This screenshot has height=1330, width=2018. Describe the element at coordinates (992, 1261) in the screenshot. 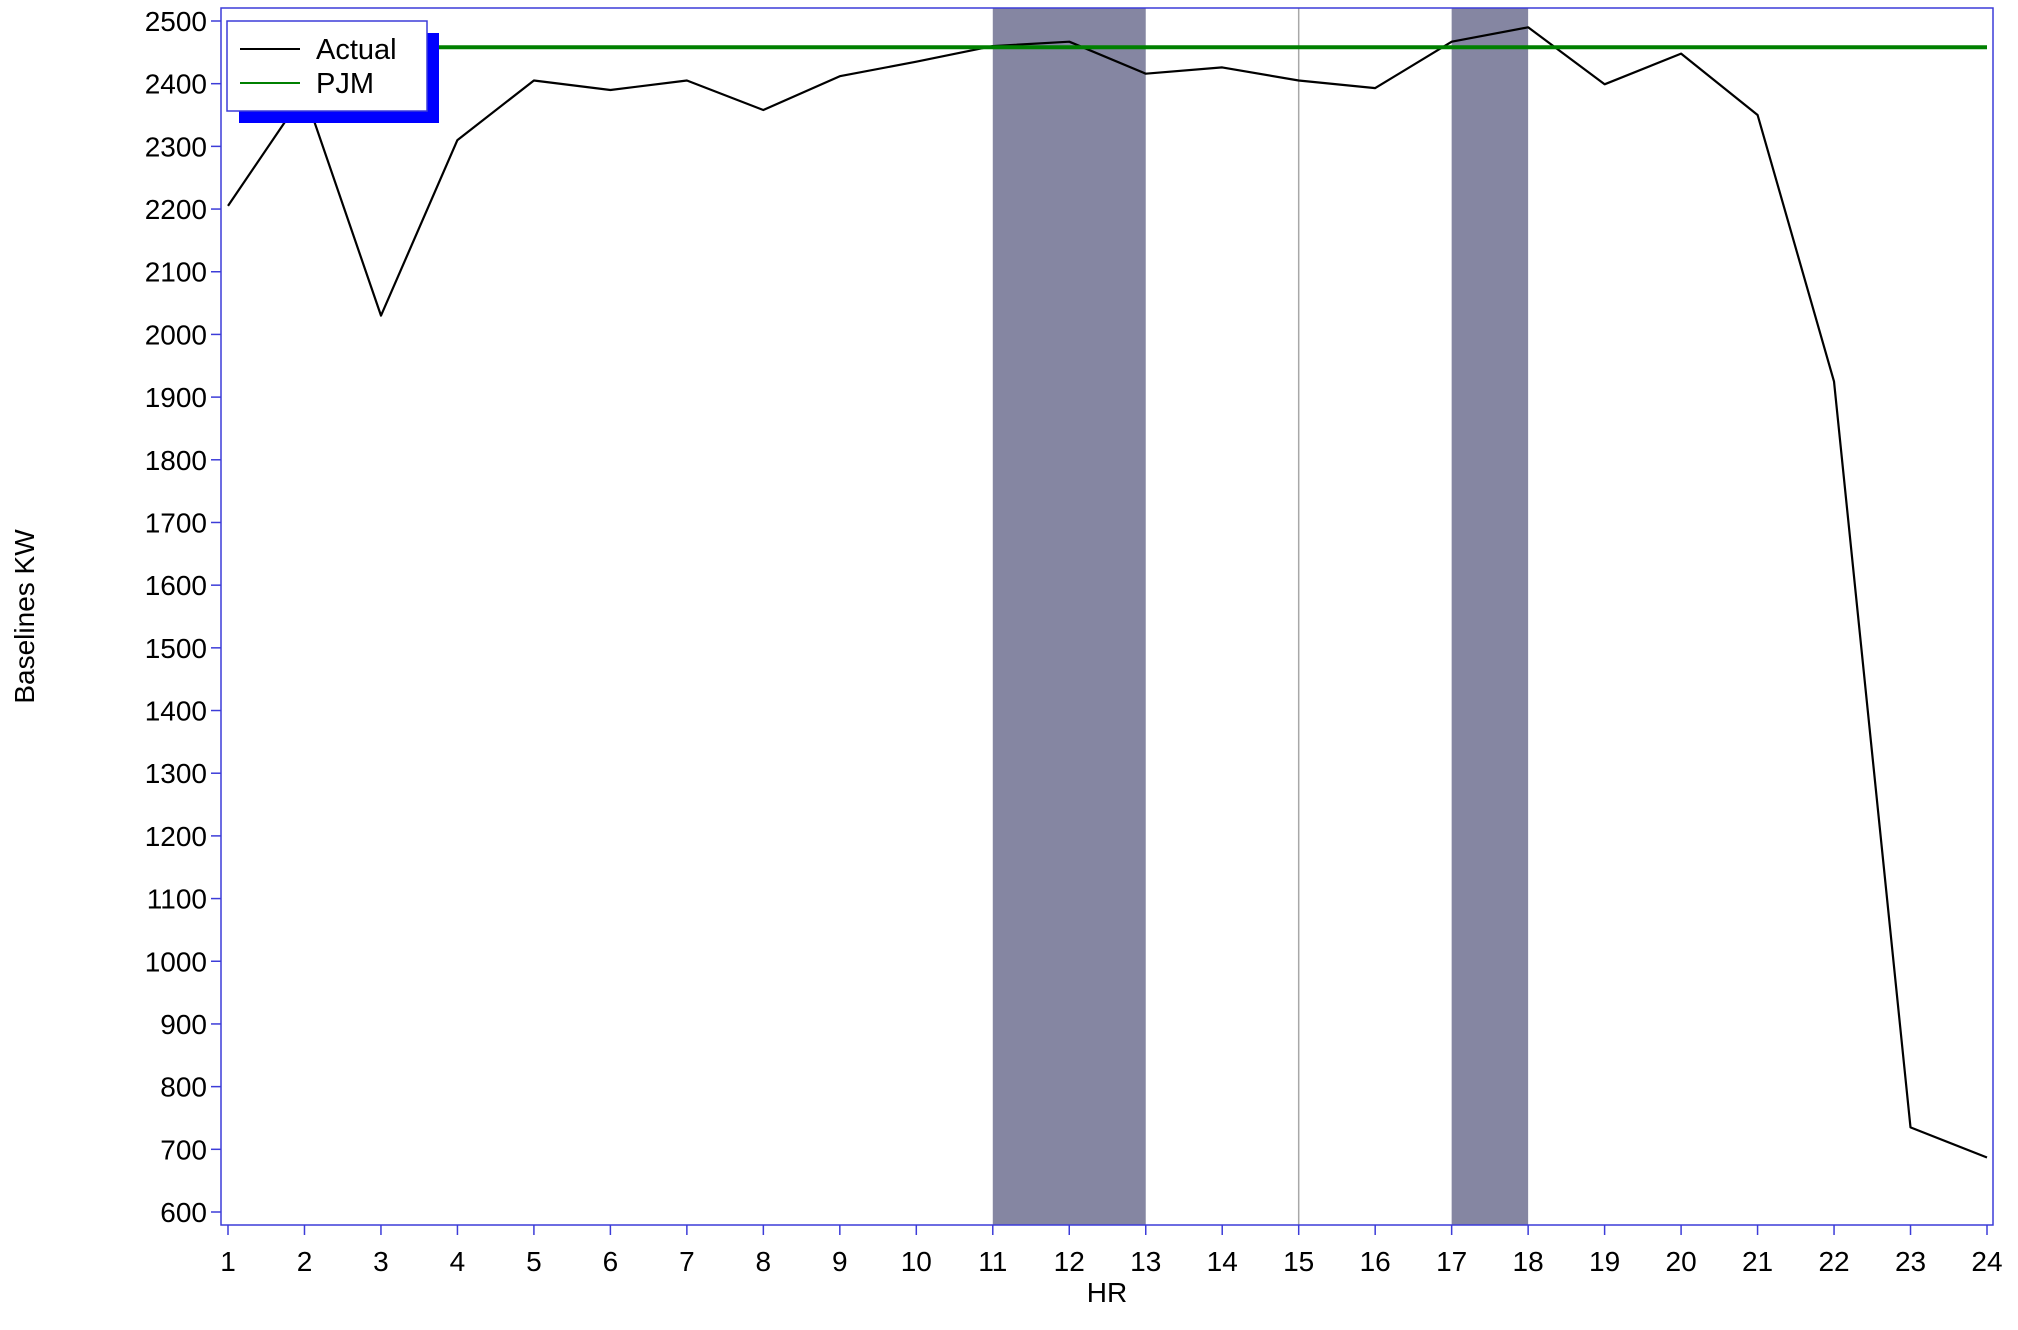

I see `x-tick-label: 11` at that location.